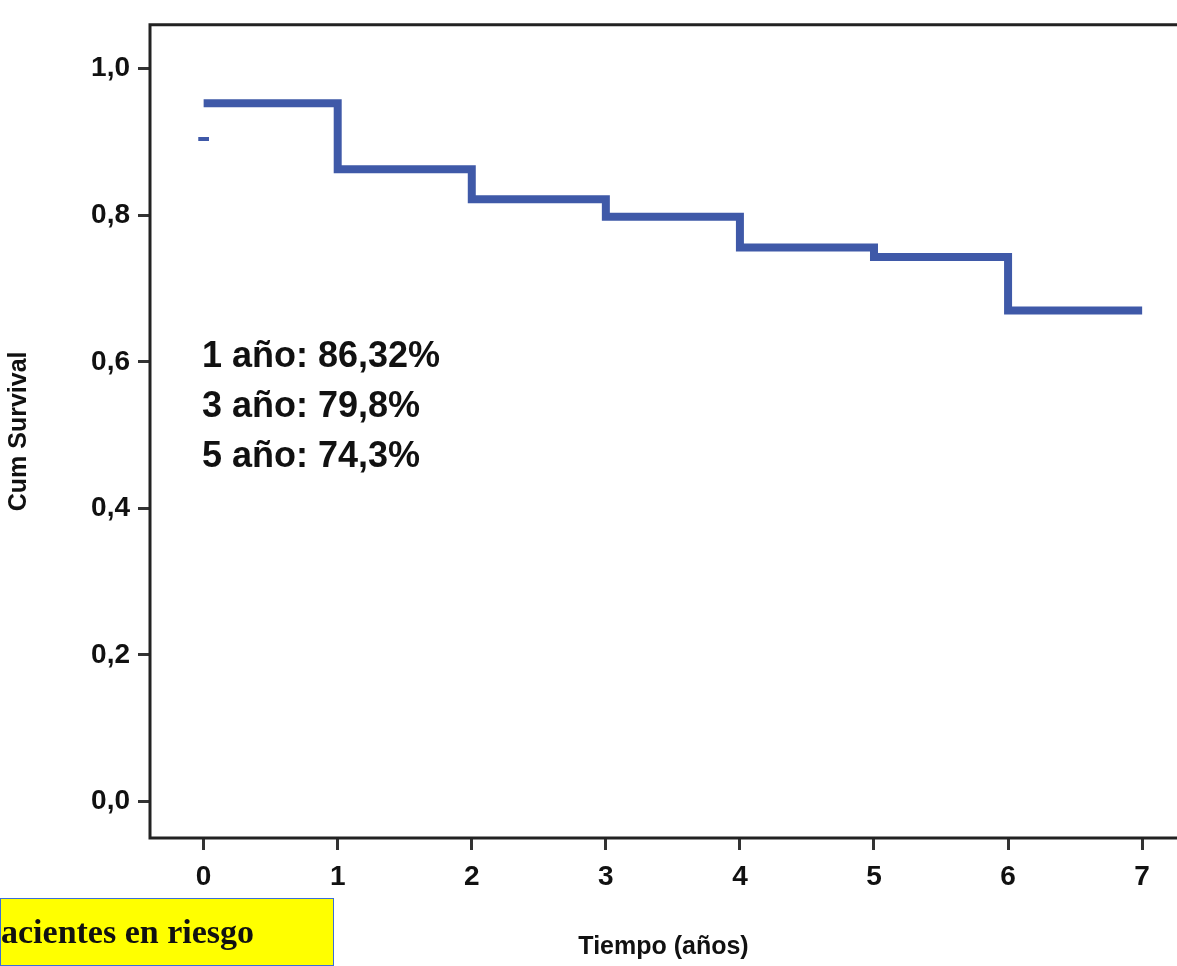  Describe the element at coordinates (311, 454) in the screenshot. I see `annotation: 5 año: 74,3%` at that location.